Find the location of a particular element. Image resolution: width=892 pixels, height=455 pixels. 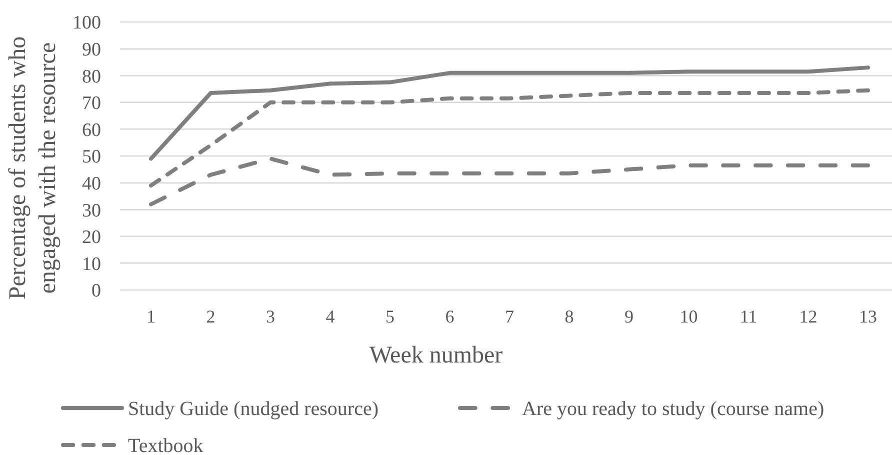

x-axis-title: Week number is located at coordinates (436, 355).